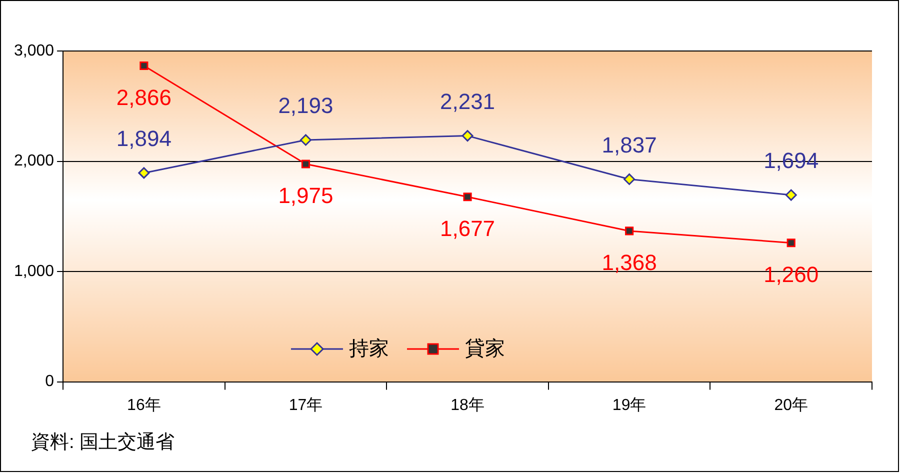 The height and width of the screenshot is (474, 901). I want to click on data-label: 2,866, so click(144, 97).